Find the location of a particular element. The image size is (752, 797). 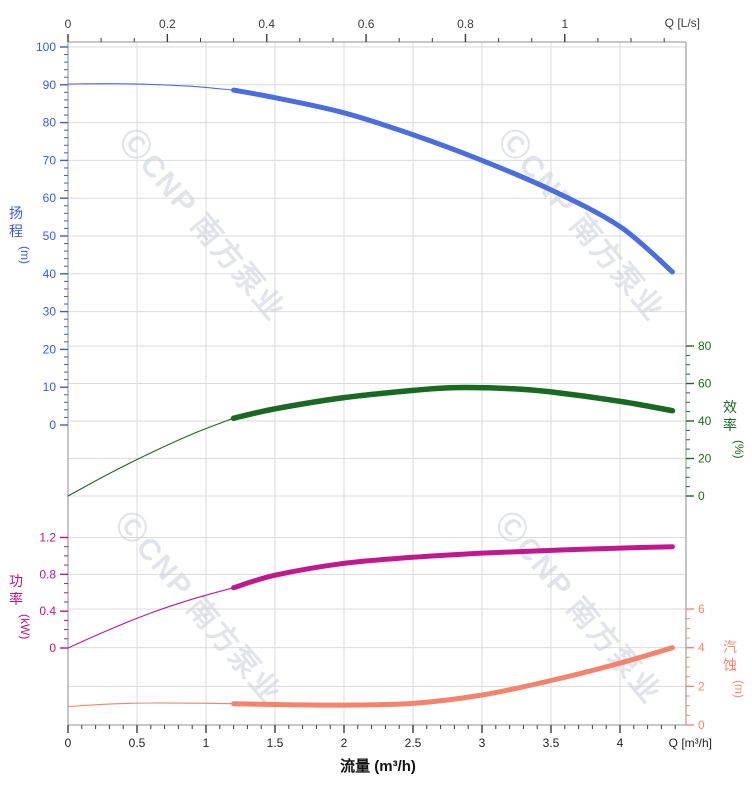

head-curve-thick is located at coordinates (453, 181).